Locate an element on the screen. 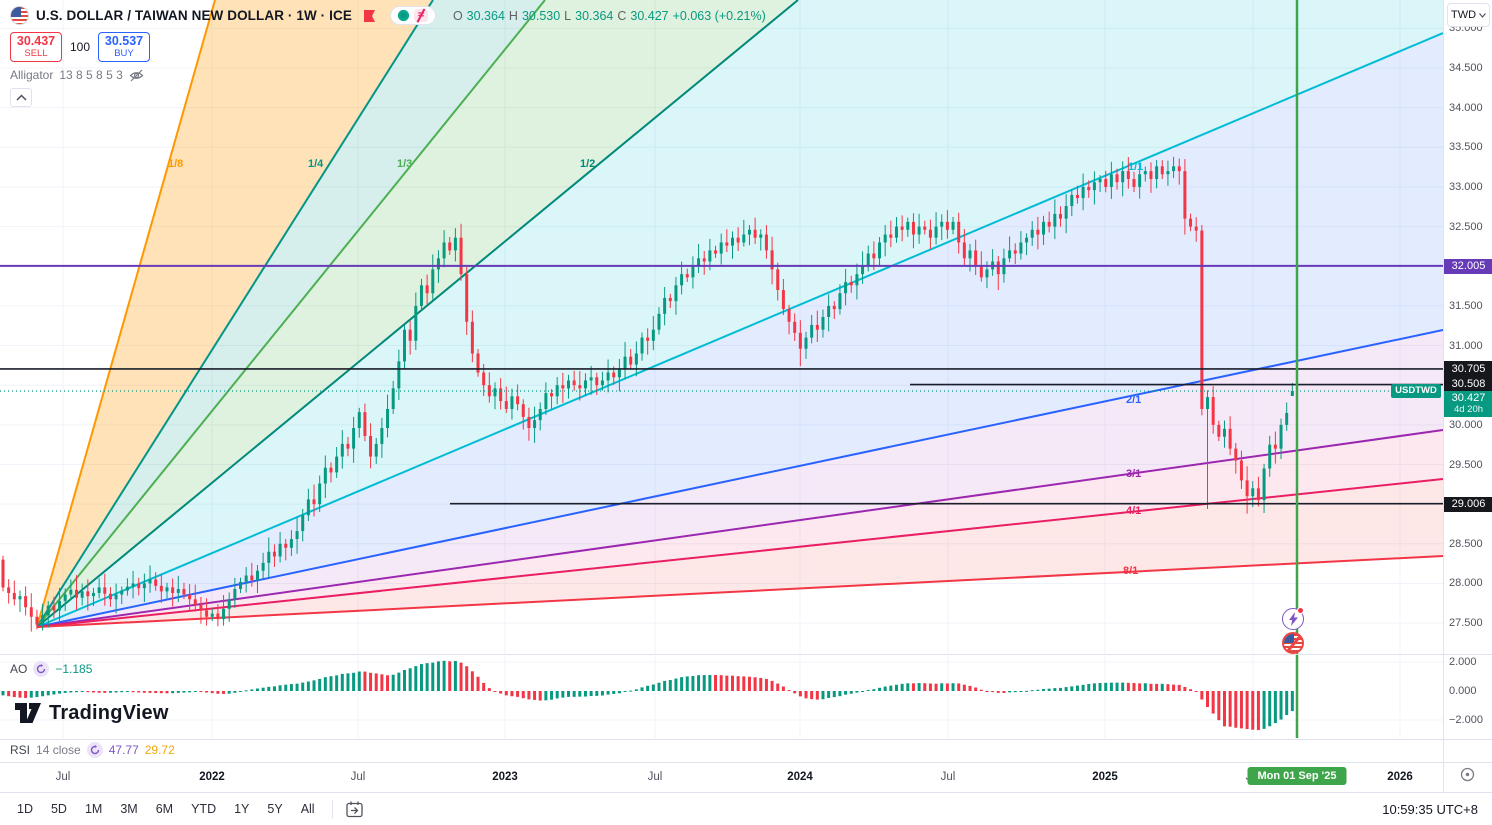 This screenshot has width=1492, height=825. range-button-1d: 1D is located at coordinates (25, 809).